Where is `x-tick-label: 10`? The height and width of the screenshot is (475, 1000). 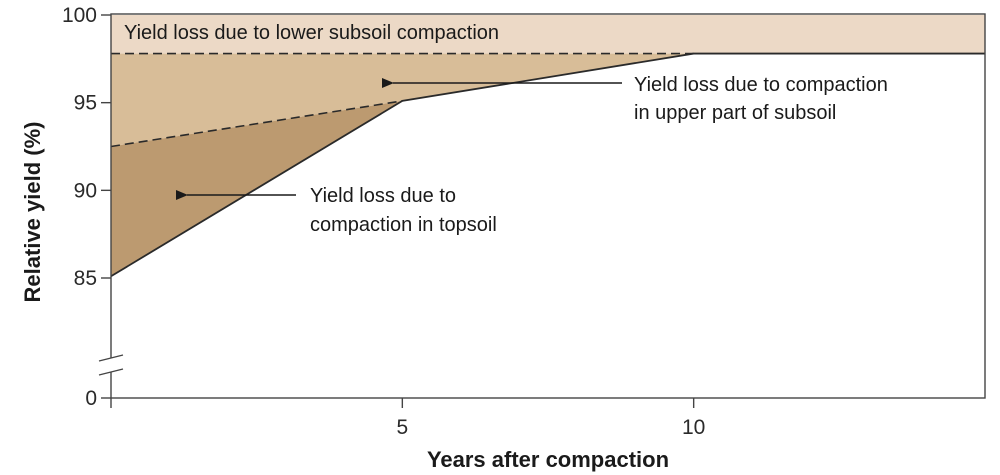
x-tick-label: 10 is located at coordinates (693, 427).